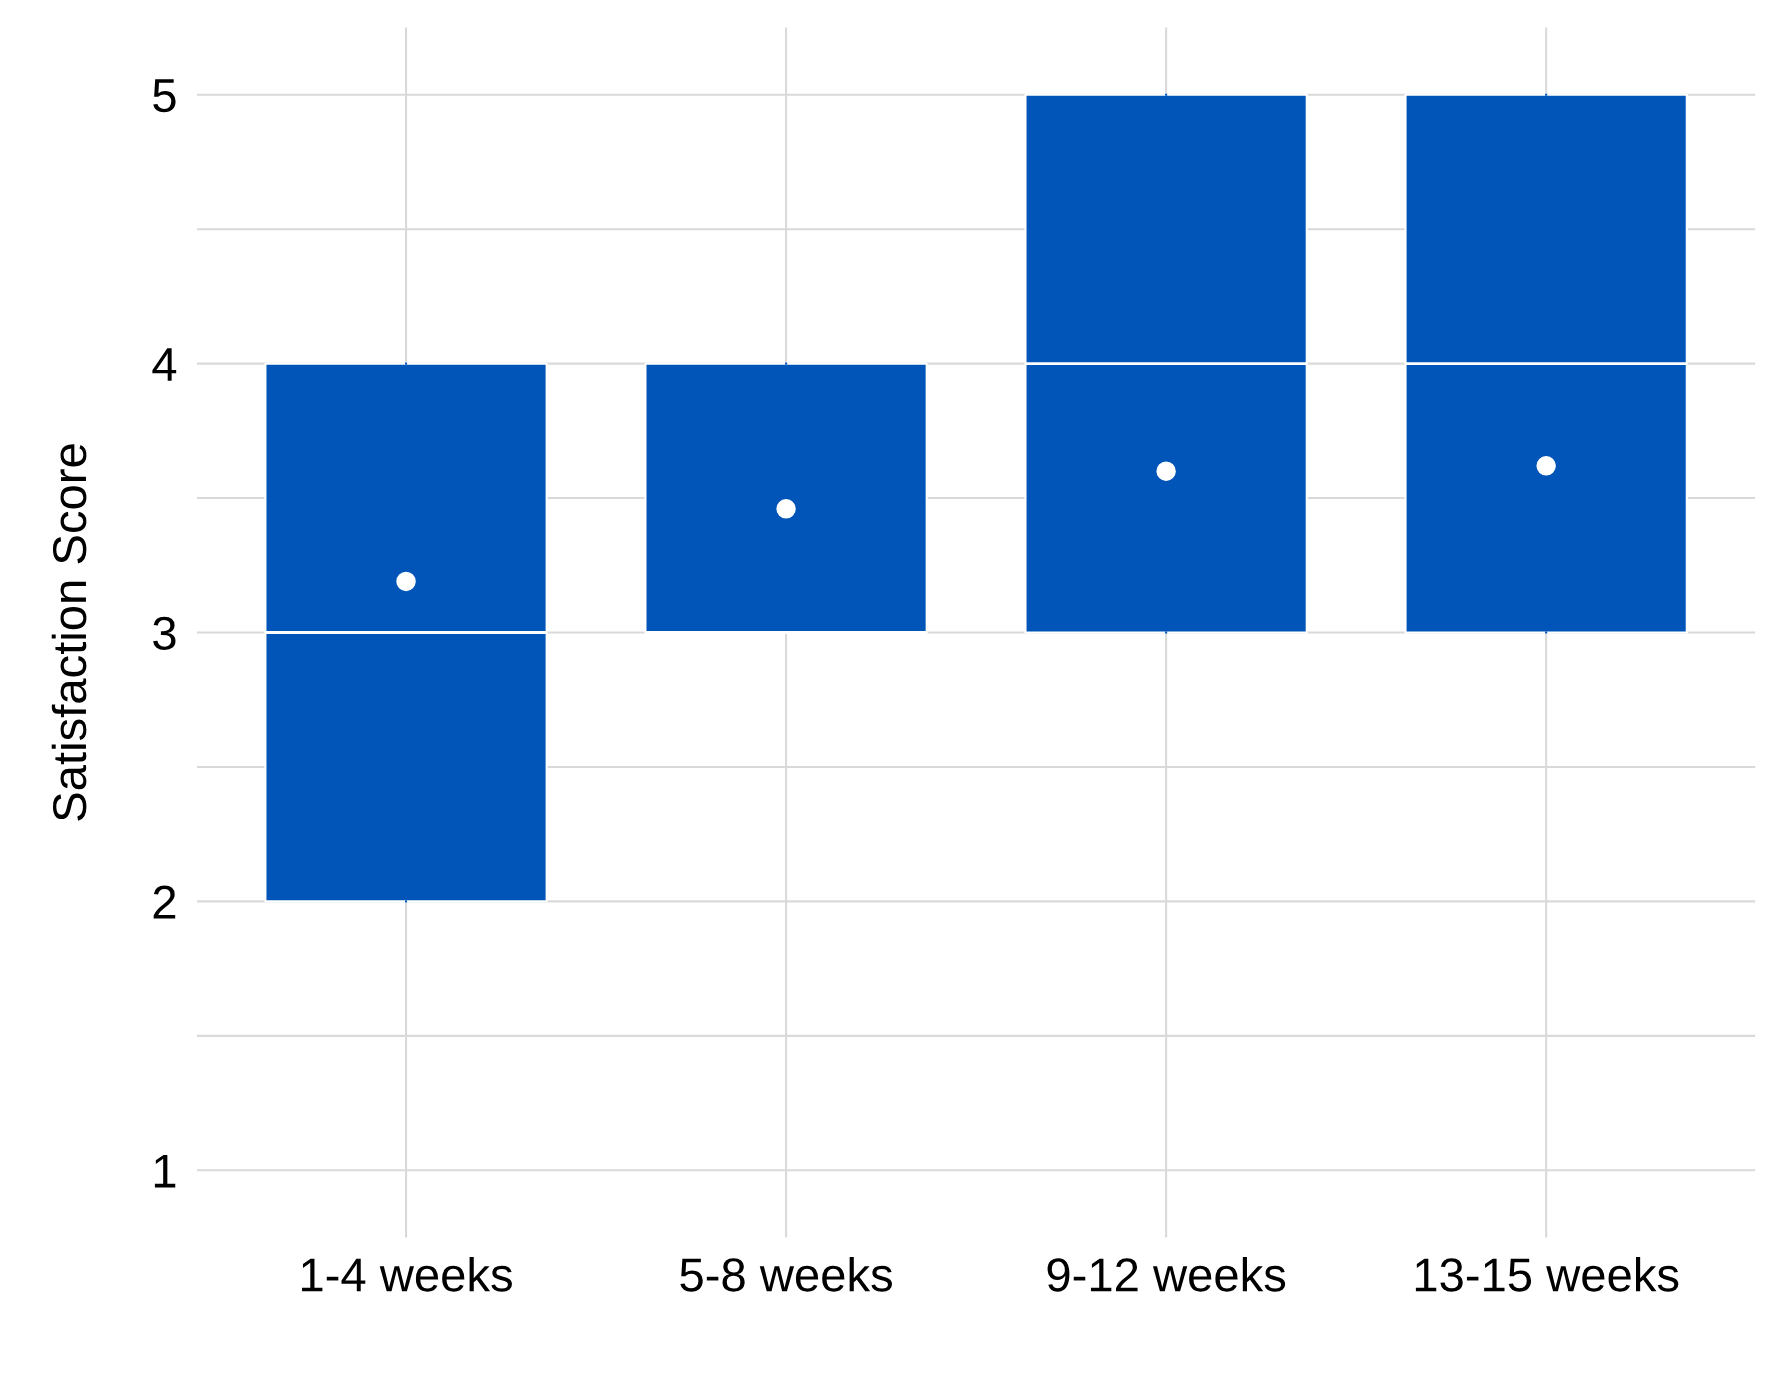  Describe the element at coordinates (69, 632) in the screenshot. I see `y-axis-title: Satisfaction Score` at that location.